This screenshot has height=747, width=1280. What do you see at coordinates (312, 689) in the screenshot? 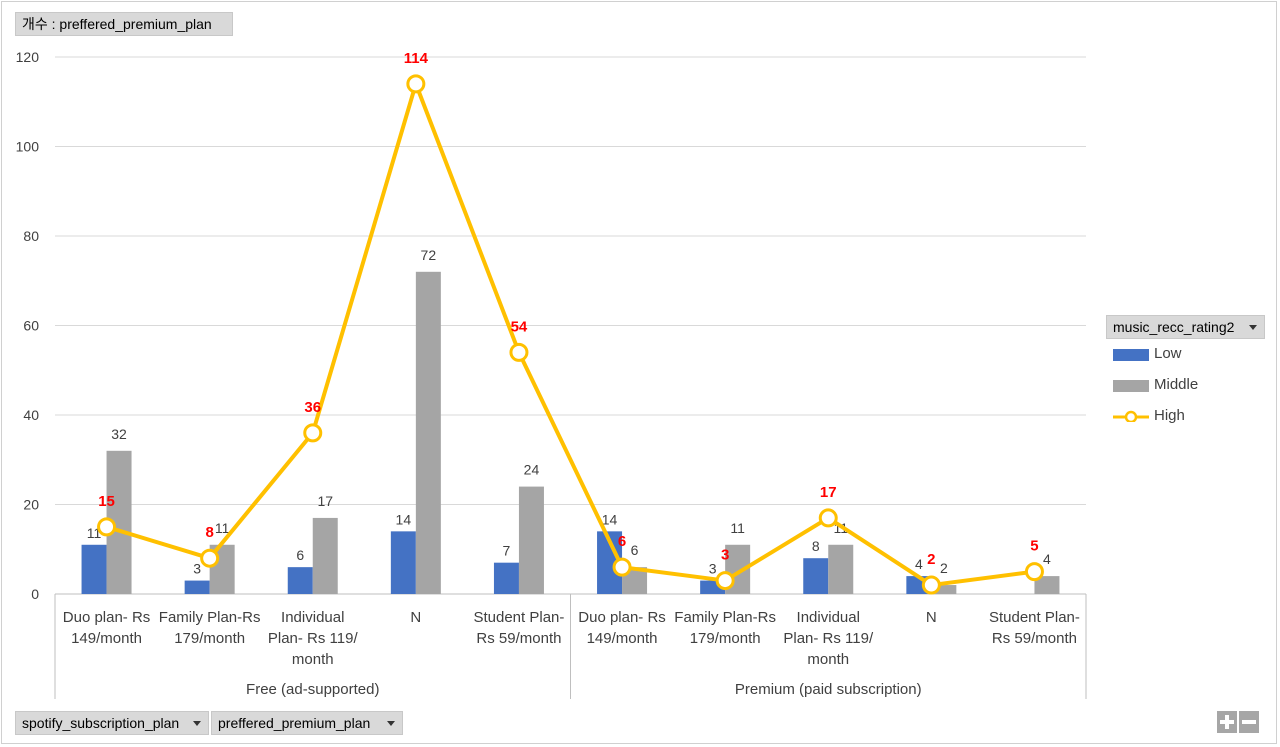
I see `group-label: Free (ad-supported)` at bounding box center [312, 689].